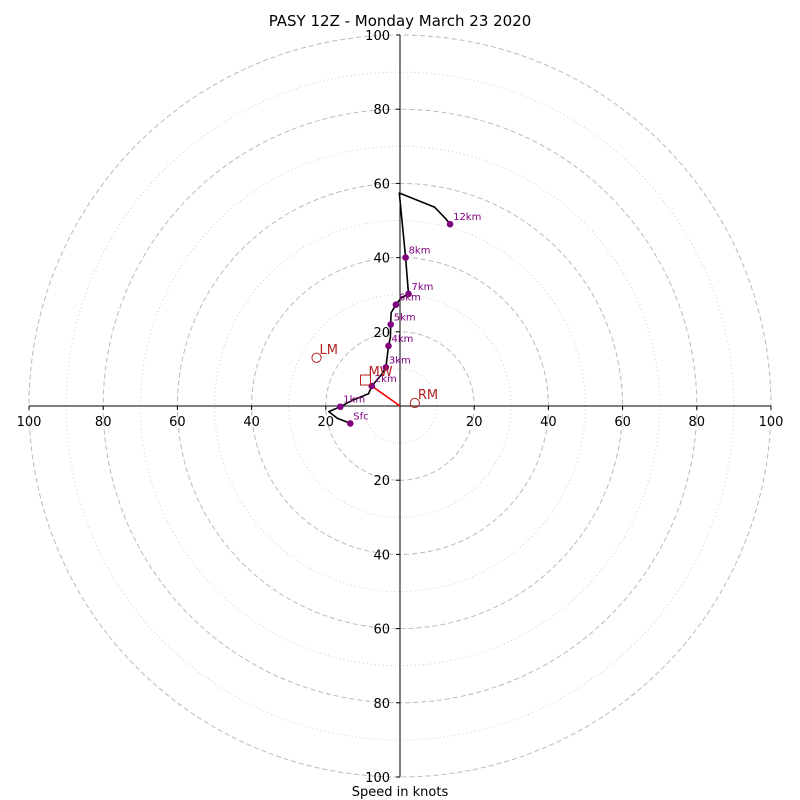 Image resolution: width=800 pixels, height=800 pixels. What do you see at coordinates (420, 251) in the screenshot?
I see `height-label-8km: 8km` at bounding box center [420, 251].